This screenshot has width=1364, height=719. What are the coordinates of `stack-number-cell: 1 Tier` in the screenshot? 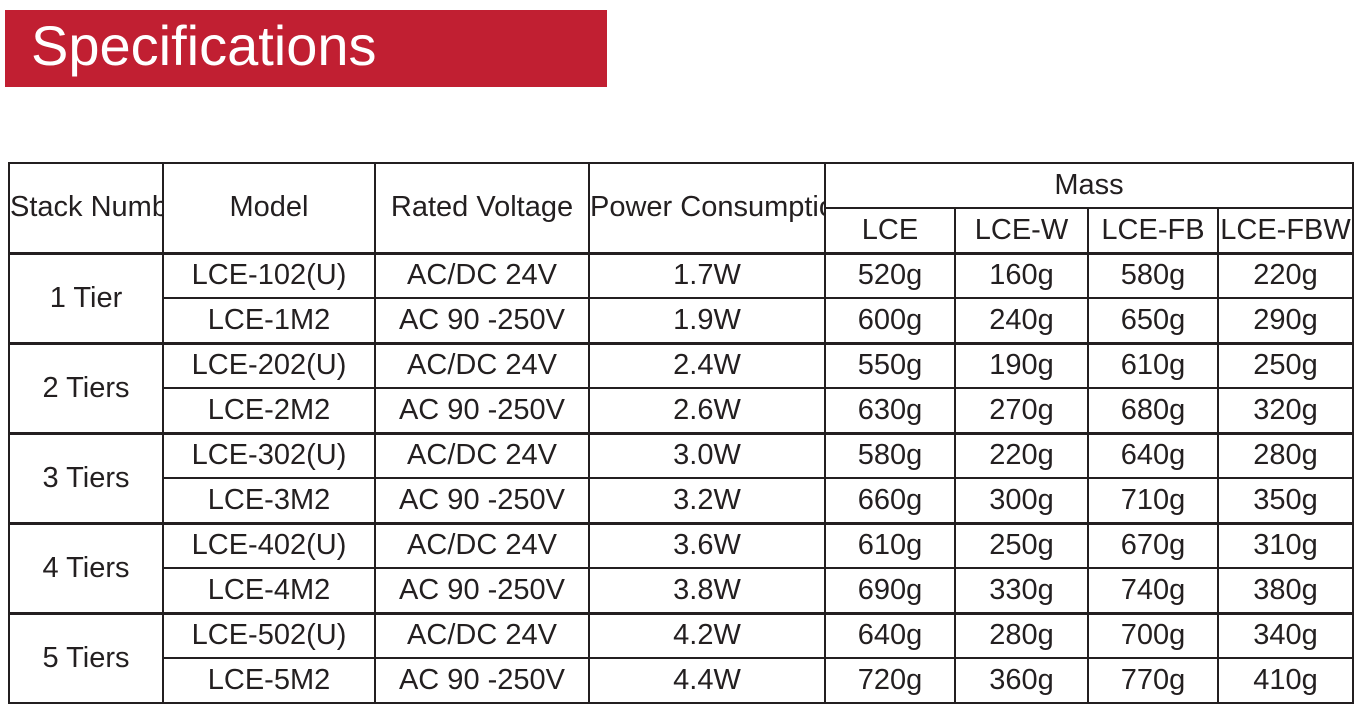 It's located at (86, 297).